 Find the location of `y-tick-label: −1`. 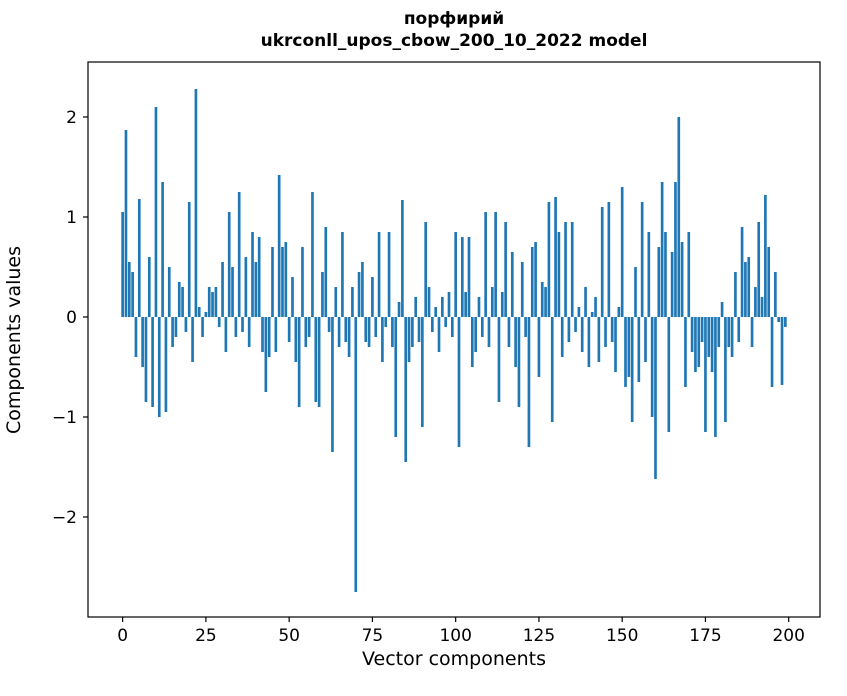

y-tick-label: −1 is located at coordinates (64, 418).